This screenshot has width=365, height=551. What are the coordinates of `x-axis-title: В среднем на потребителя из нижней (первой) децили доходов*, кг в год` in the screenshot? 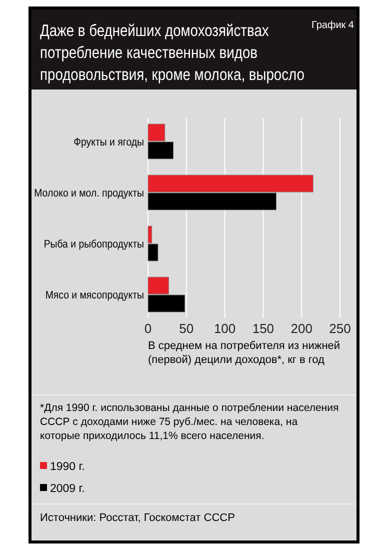 It's located at (244, 353).